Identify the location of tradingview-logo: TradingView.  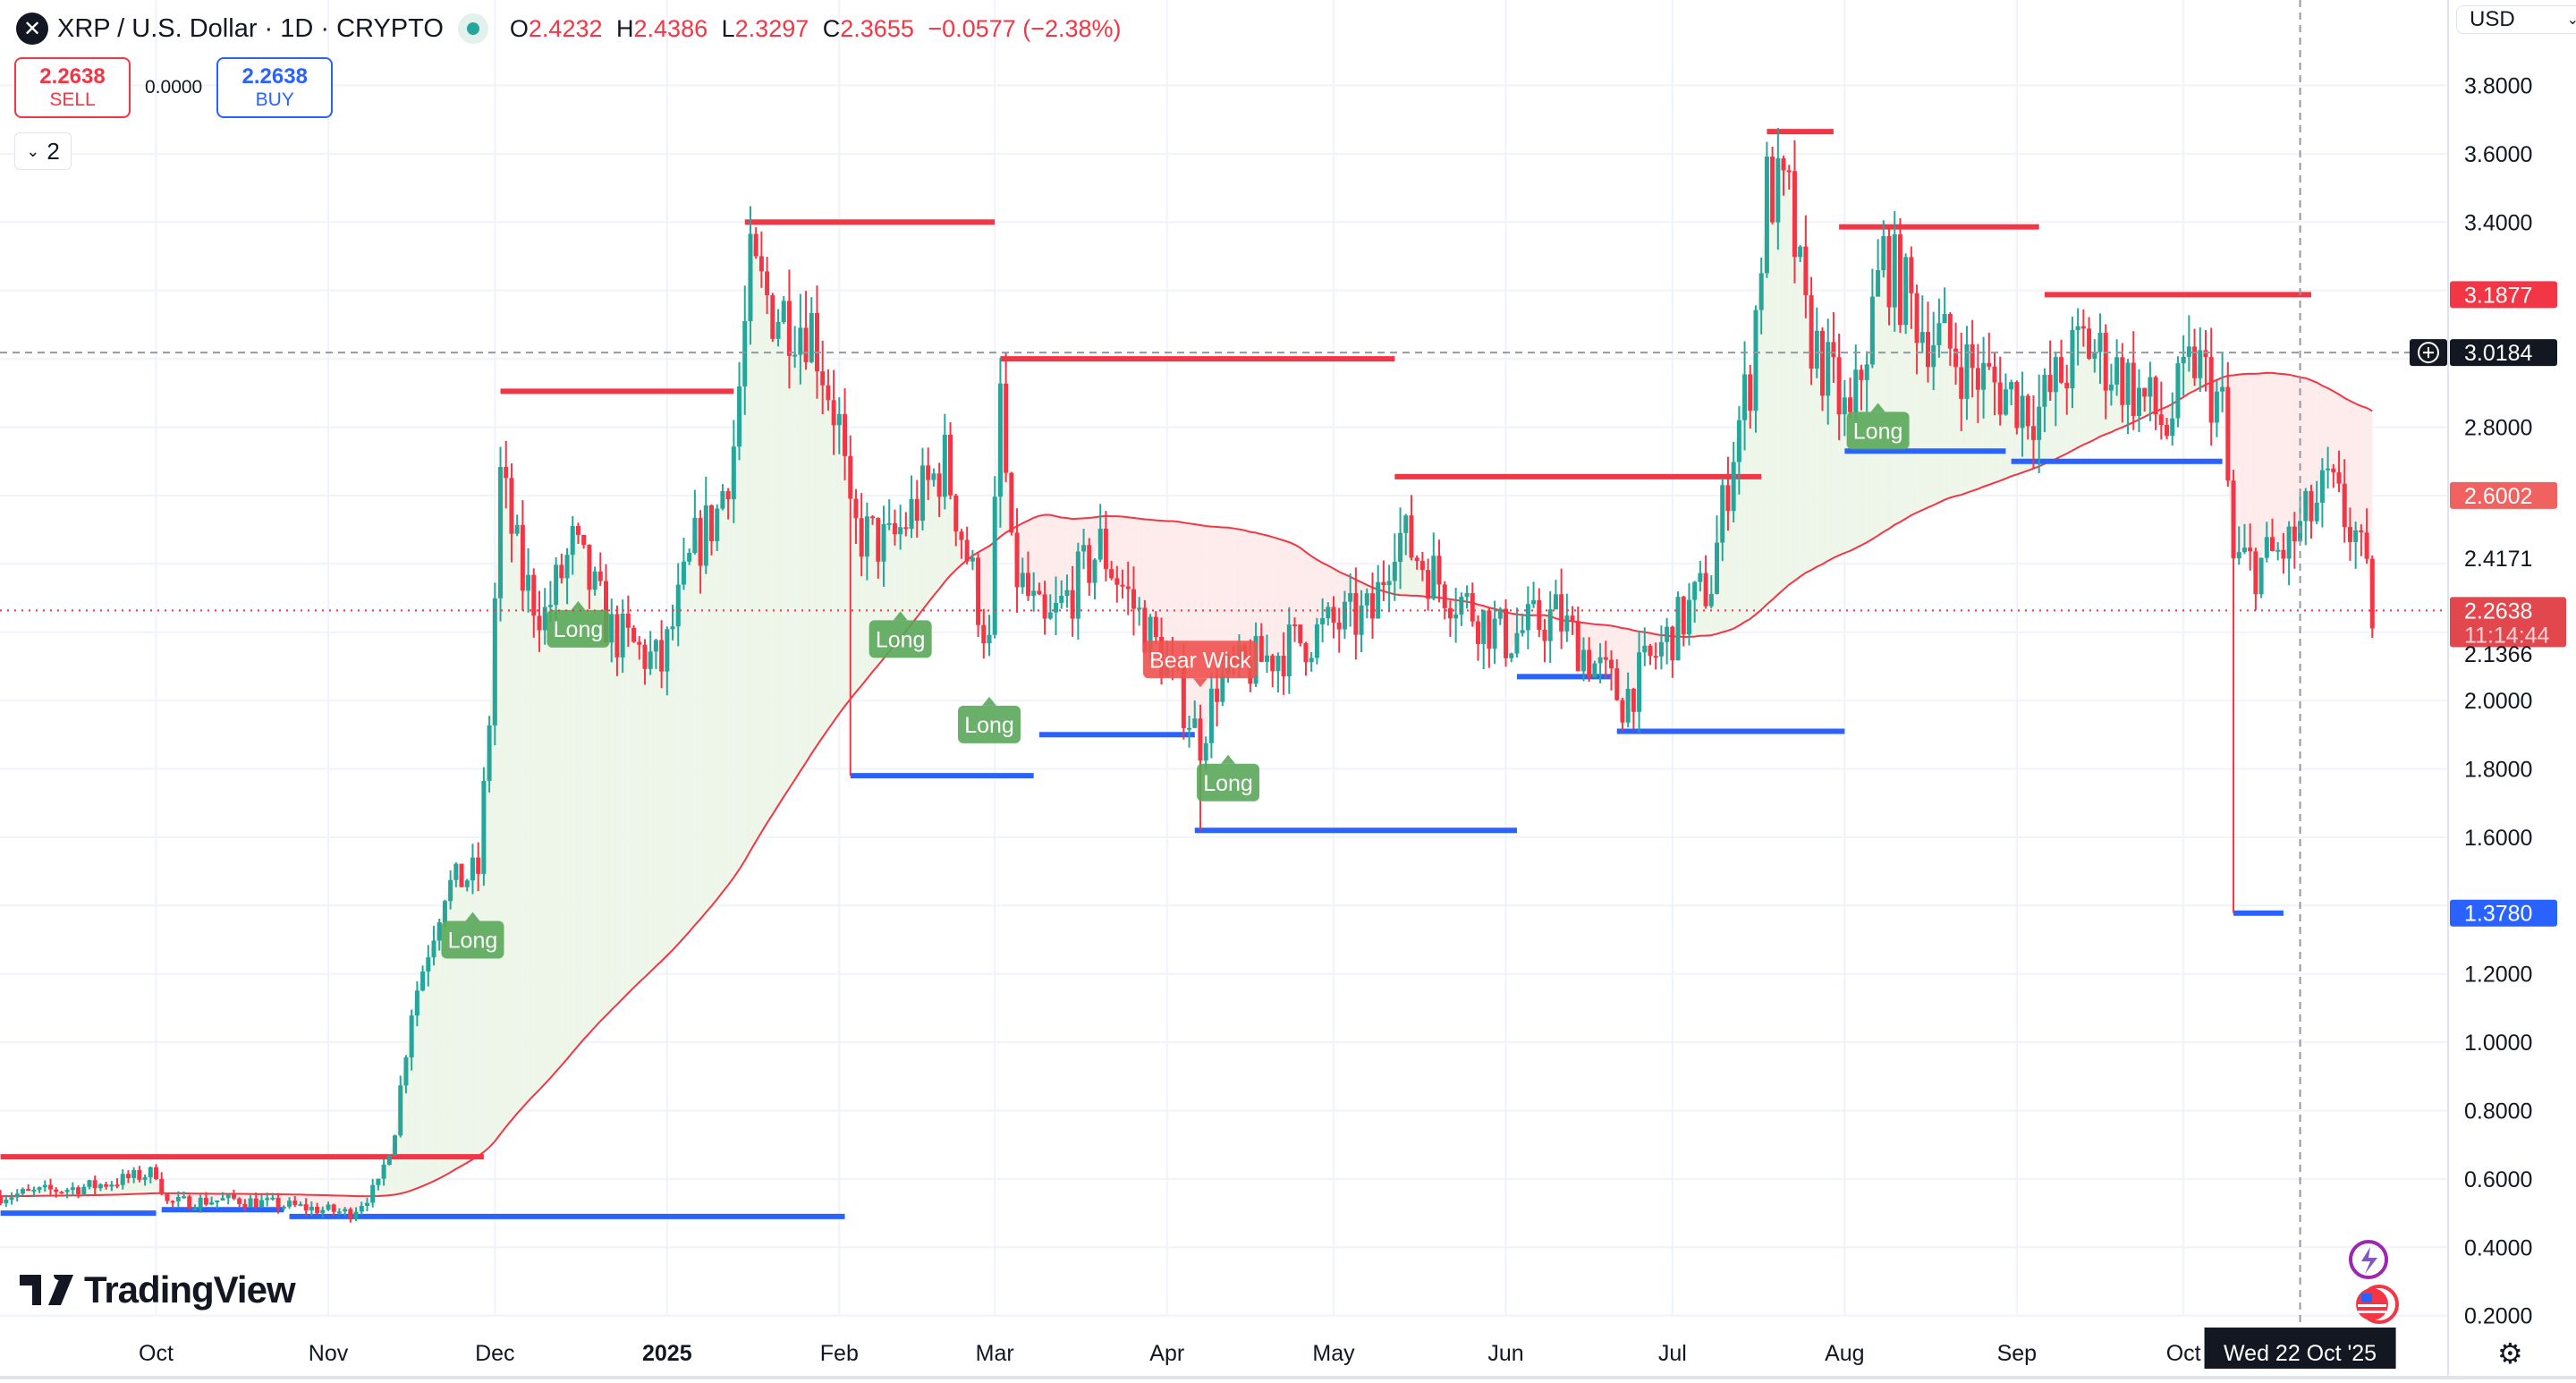
(158, 1290).